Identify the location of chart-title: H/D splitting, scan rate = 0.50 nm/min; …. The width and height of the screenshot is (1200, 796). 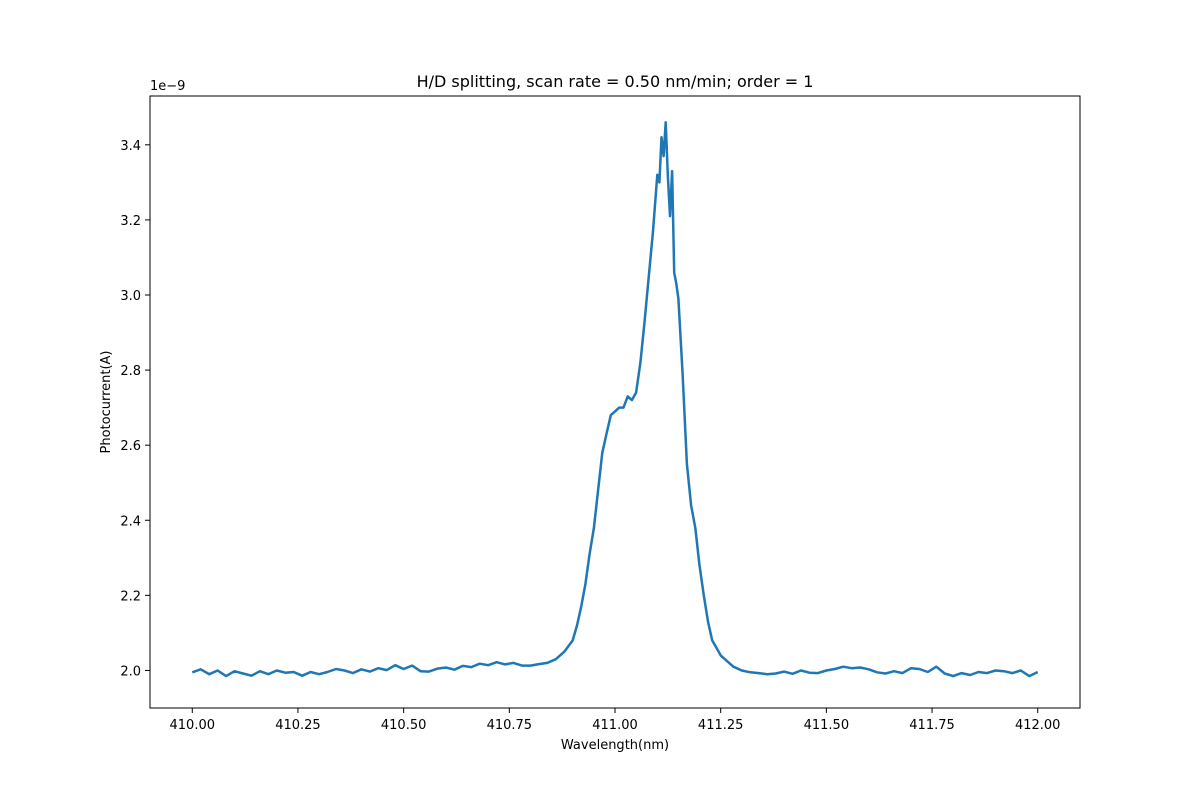
(615, 81).